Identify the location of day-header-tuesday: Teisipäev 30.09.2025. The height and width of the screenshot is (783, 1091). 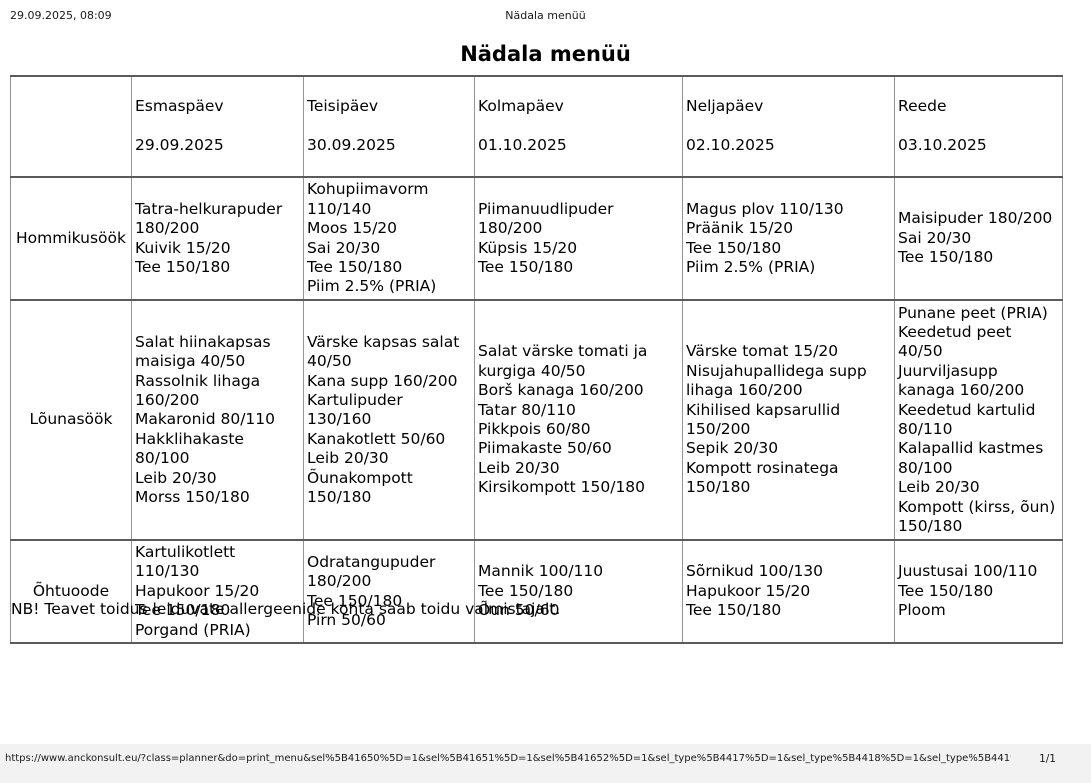
(389, 126).